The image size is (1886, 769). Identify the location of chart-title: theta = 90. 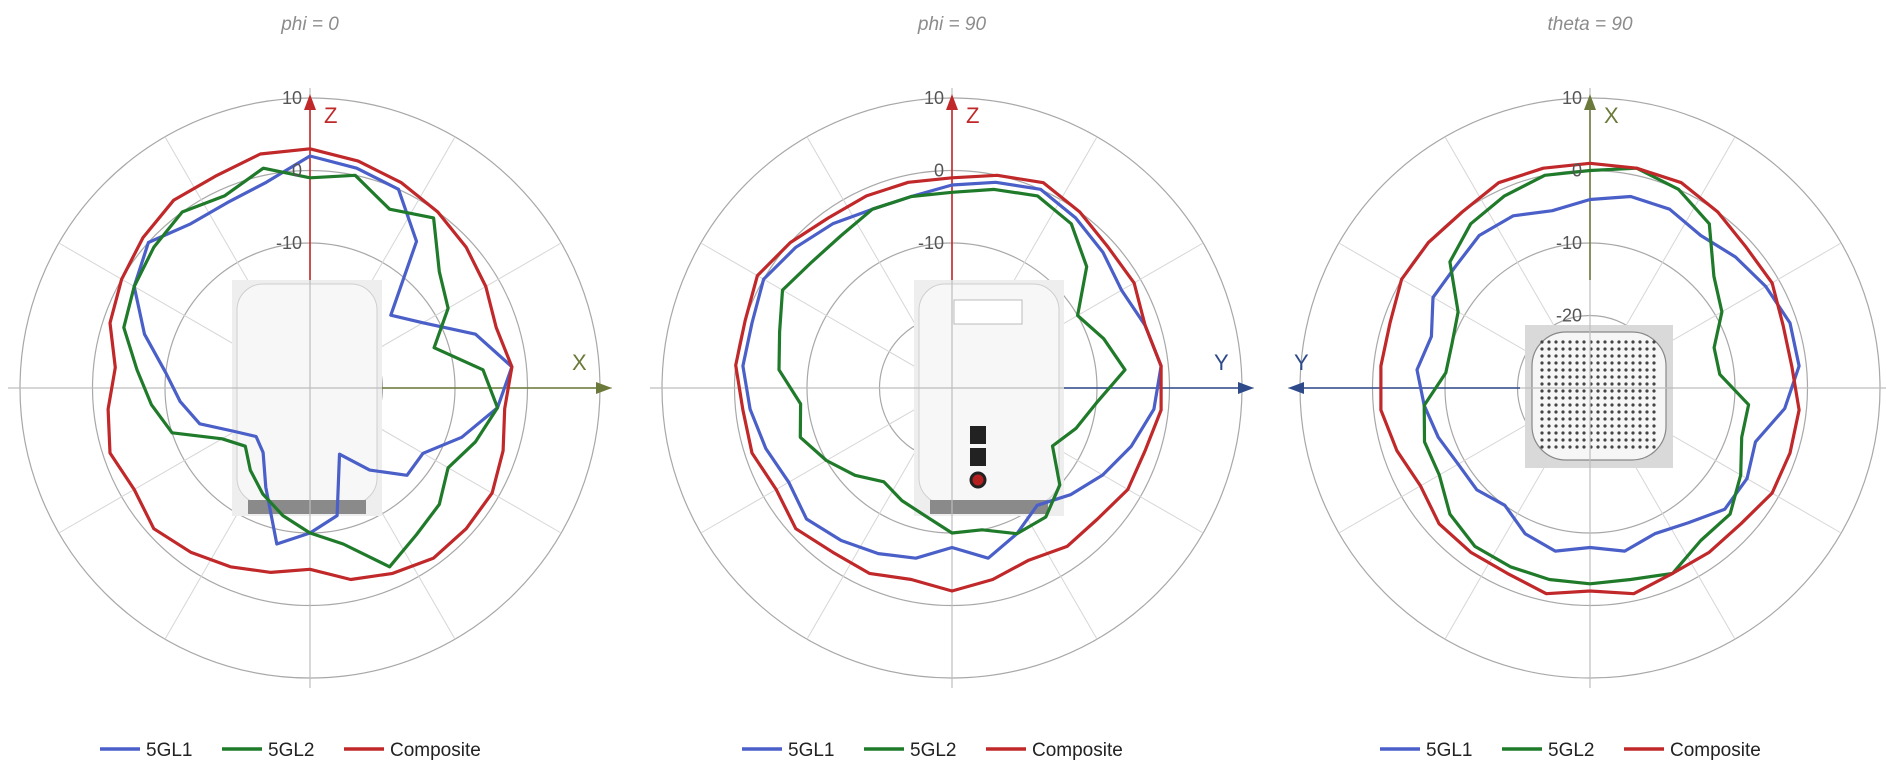
(1589, 24).